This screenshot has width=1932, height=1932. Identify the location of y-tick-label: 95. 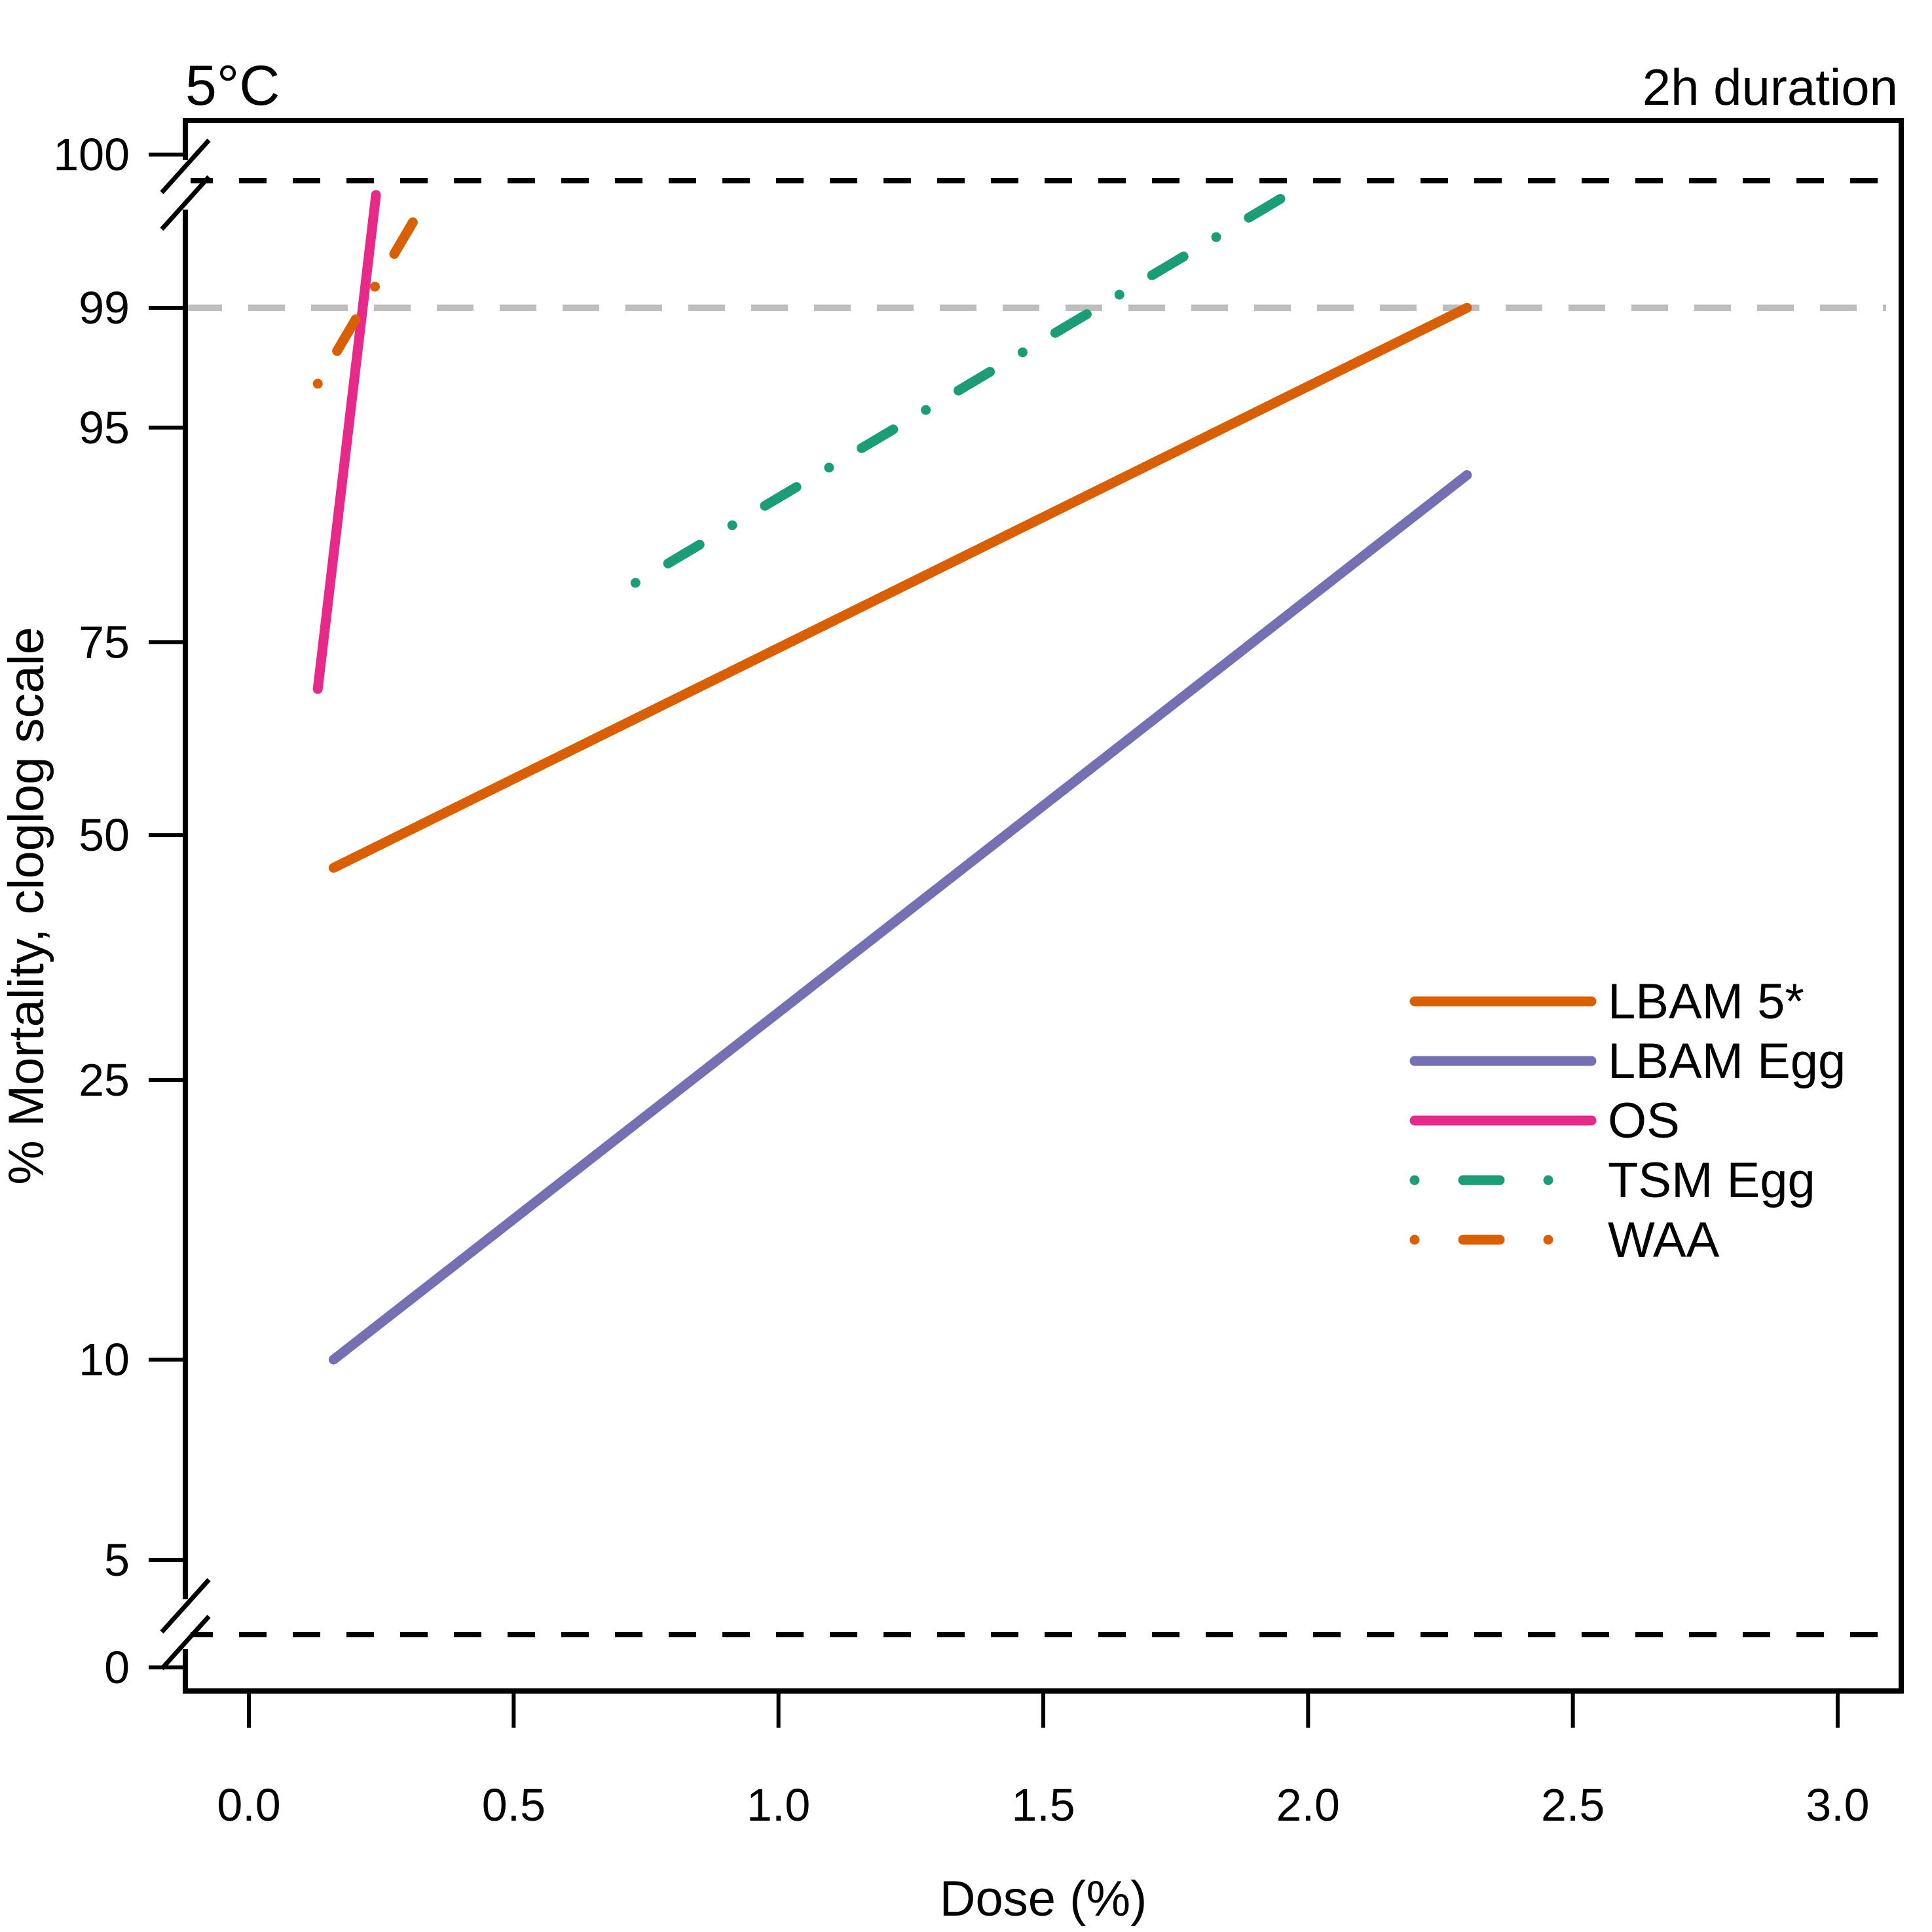
(105, 428).